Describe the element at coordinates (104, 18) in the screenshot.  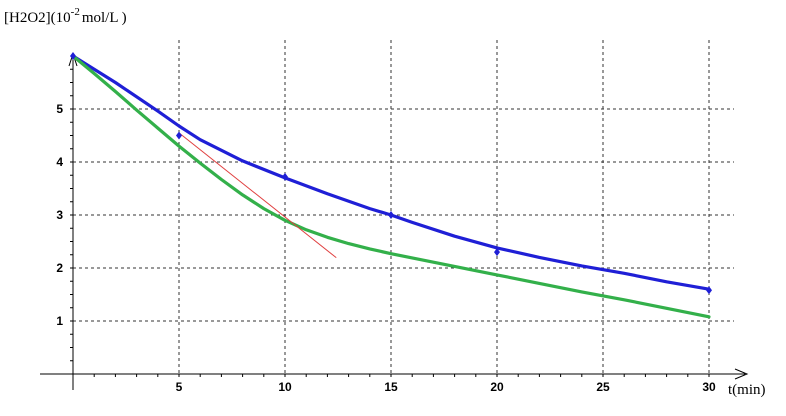
I see `y-axis-label-suffix: mol/L )` at that location.